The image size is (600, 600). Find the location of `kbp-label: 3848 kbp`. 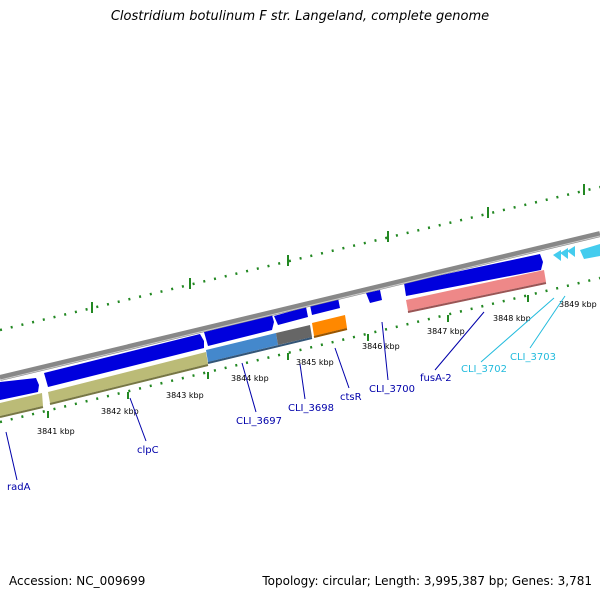

kbp-label: 3848 kbp is located at coordinates (512, 318).